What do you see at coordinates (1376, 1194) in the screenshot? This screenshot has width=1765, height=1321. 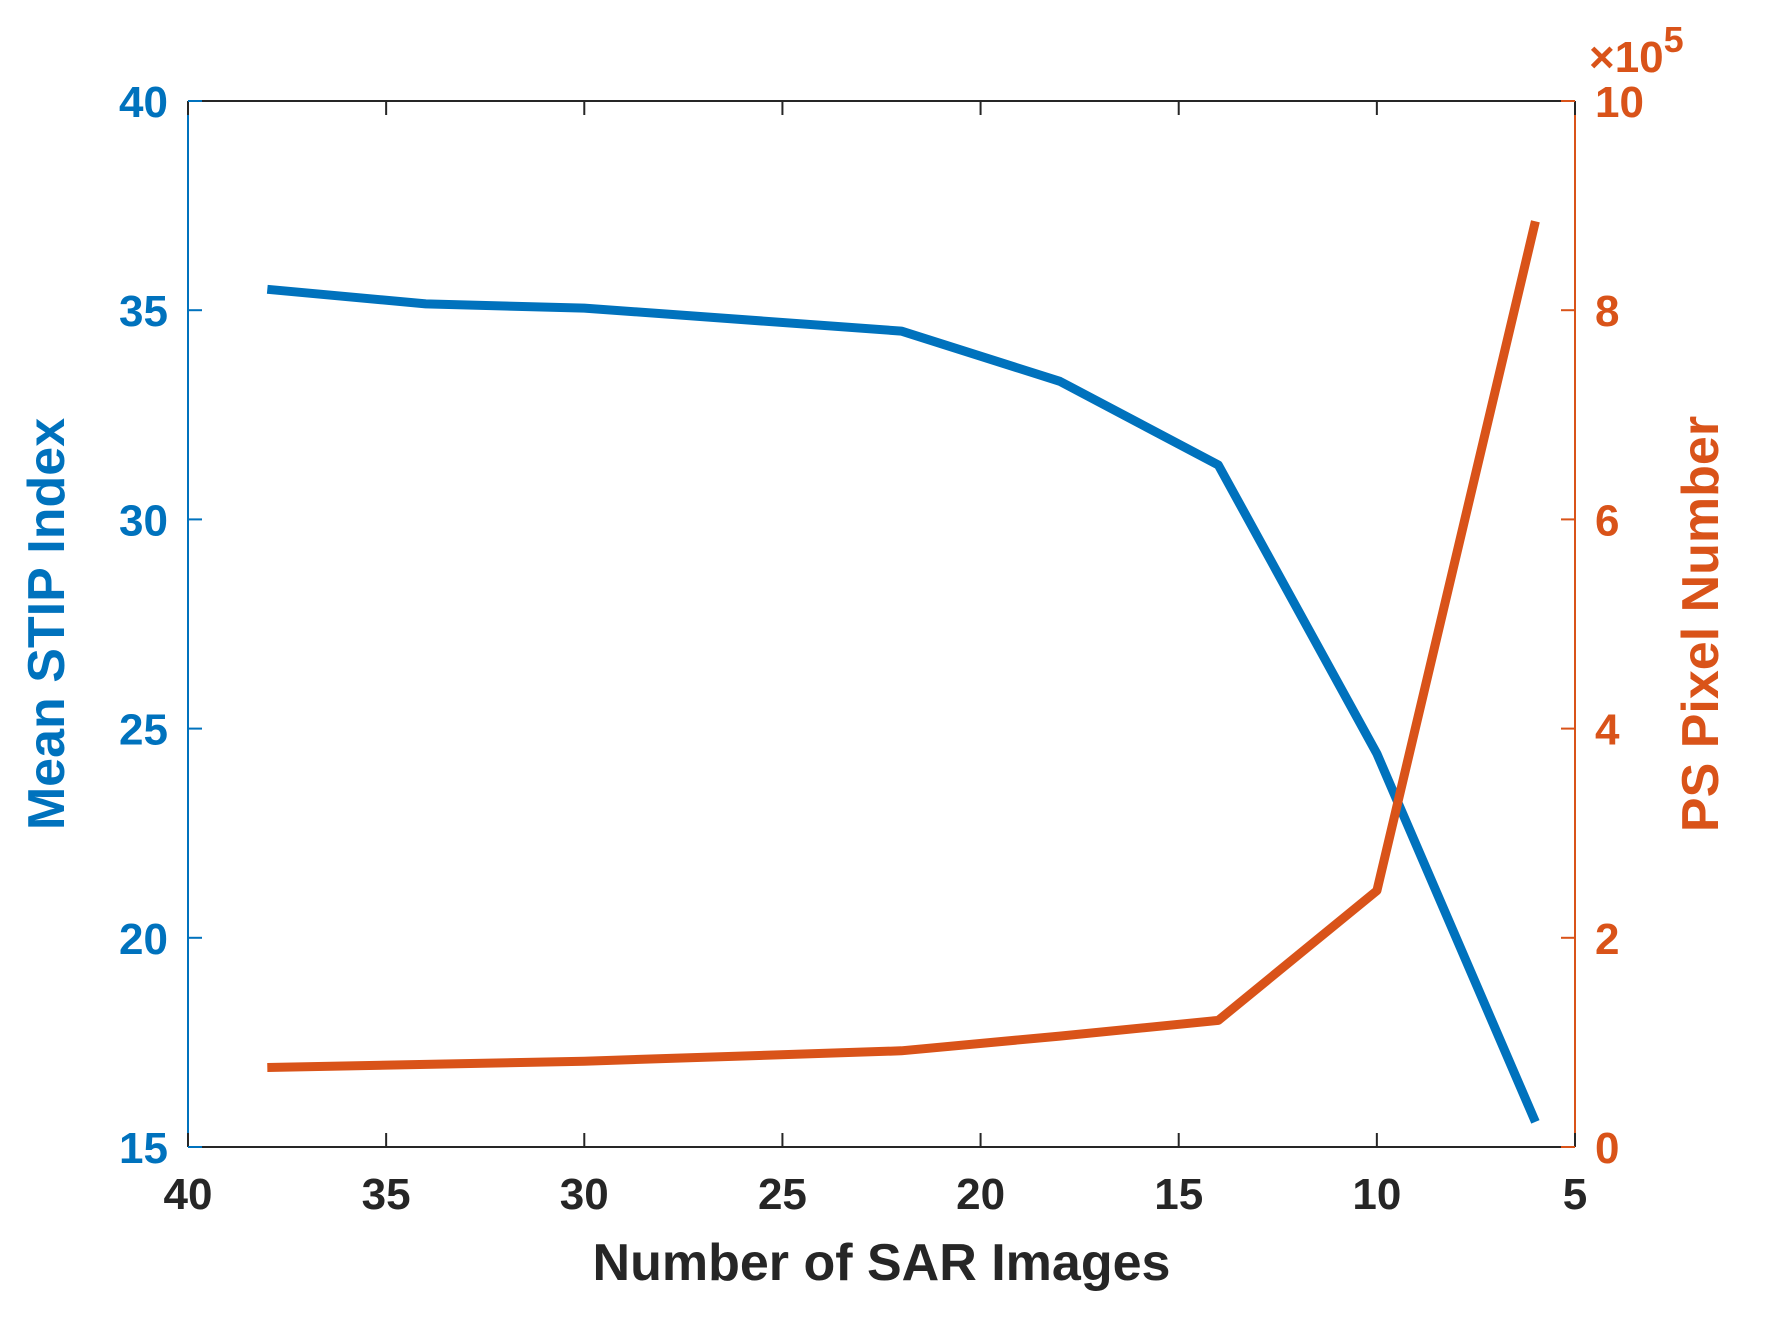 I see `x-tick-label: 10` at bounding box center [1376, 1194].